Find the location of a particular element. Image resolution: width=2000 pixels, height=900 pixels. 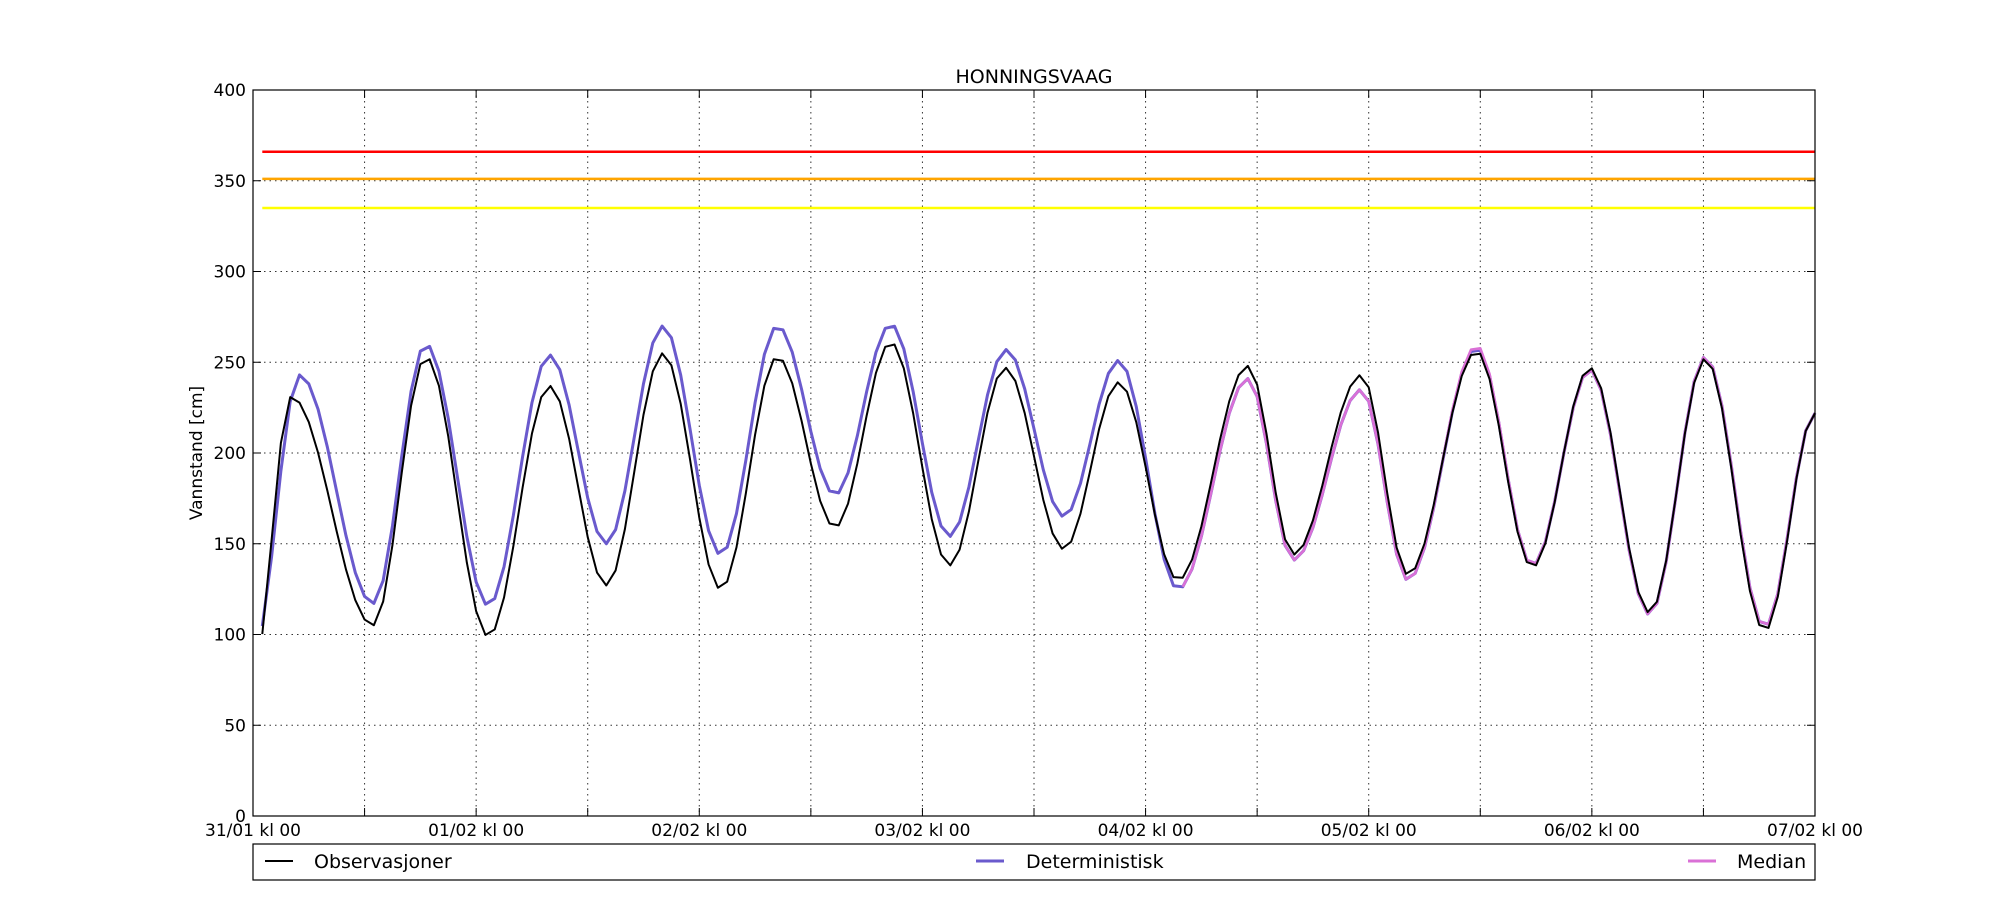

legend-label-median: Median is located at coordinates (1771, 862).